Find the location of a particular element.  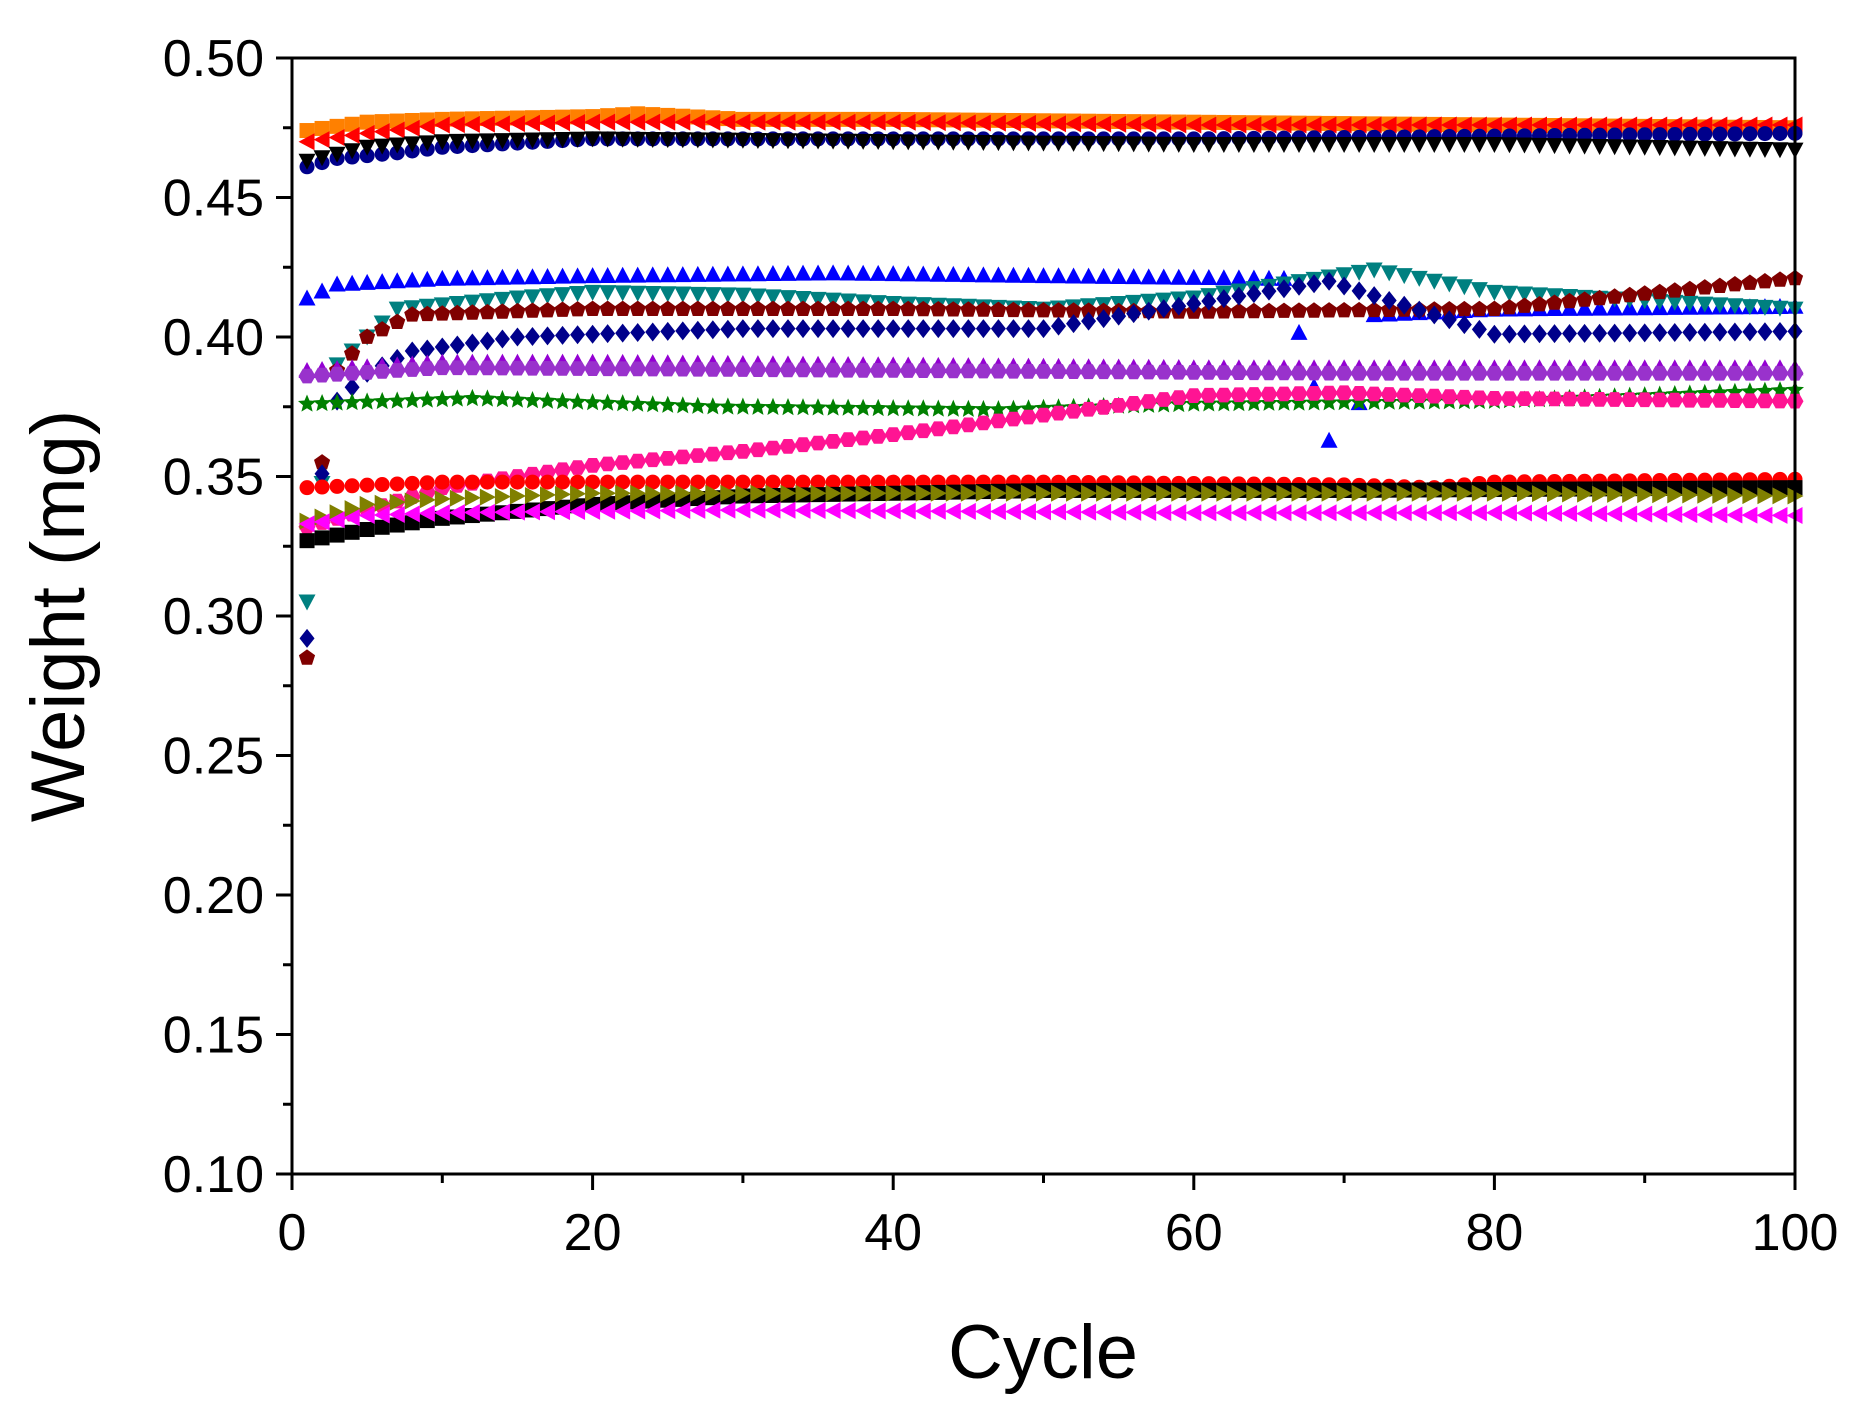

y-tick-label: 0.20 is located at coordinates (213, 896).